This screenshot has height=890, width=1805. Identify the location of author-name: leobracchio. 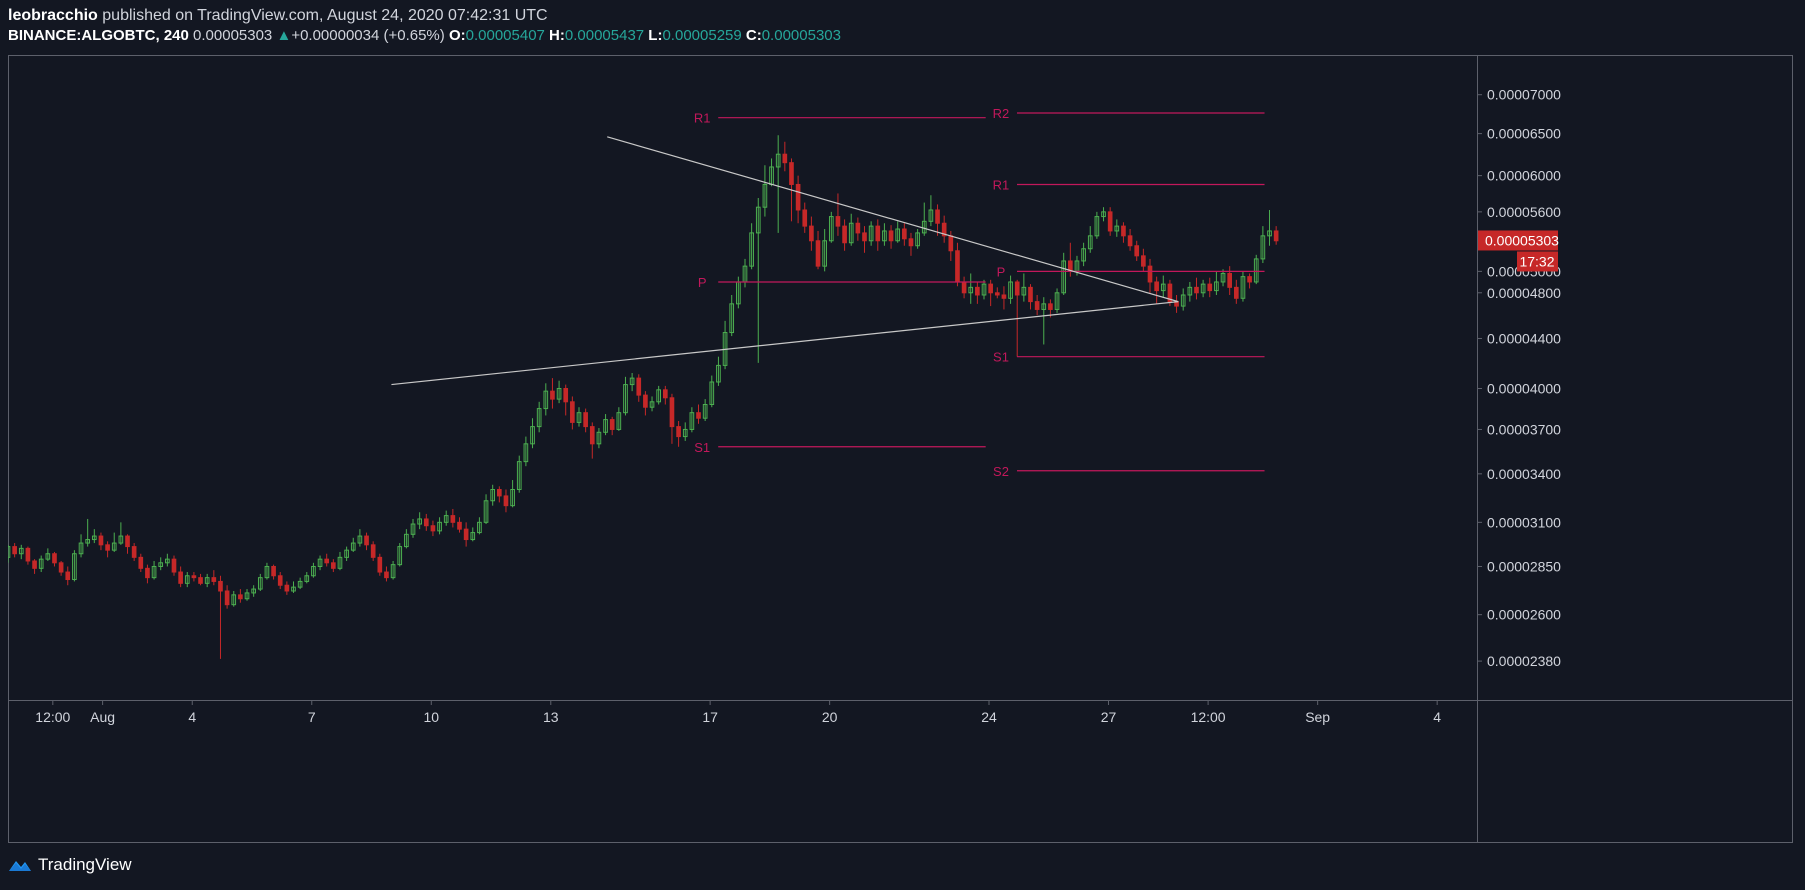
(53, 15).